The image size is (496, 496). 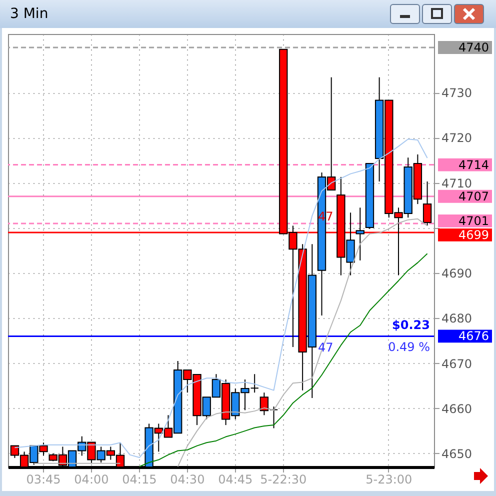 What do you see at coordinates (43, 479) in the screenshot?
I see `x-tick-label: 03:45` at bounding box center [43, 479].